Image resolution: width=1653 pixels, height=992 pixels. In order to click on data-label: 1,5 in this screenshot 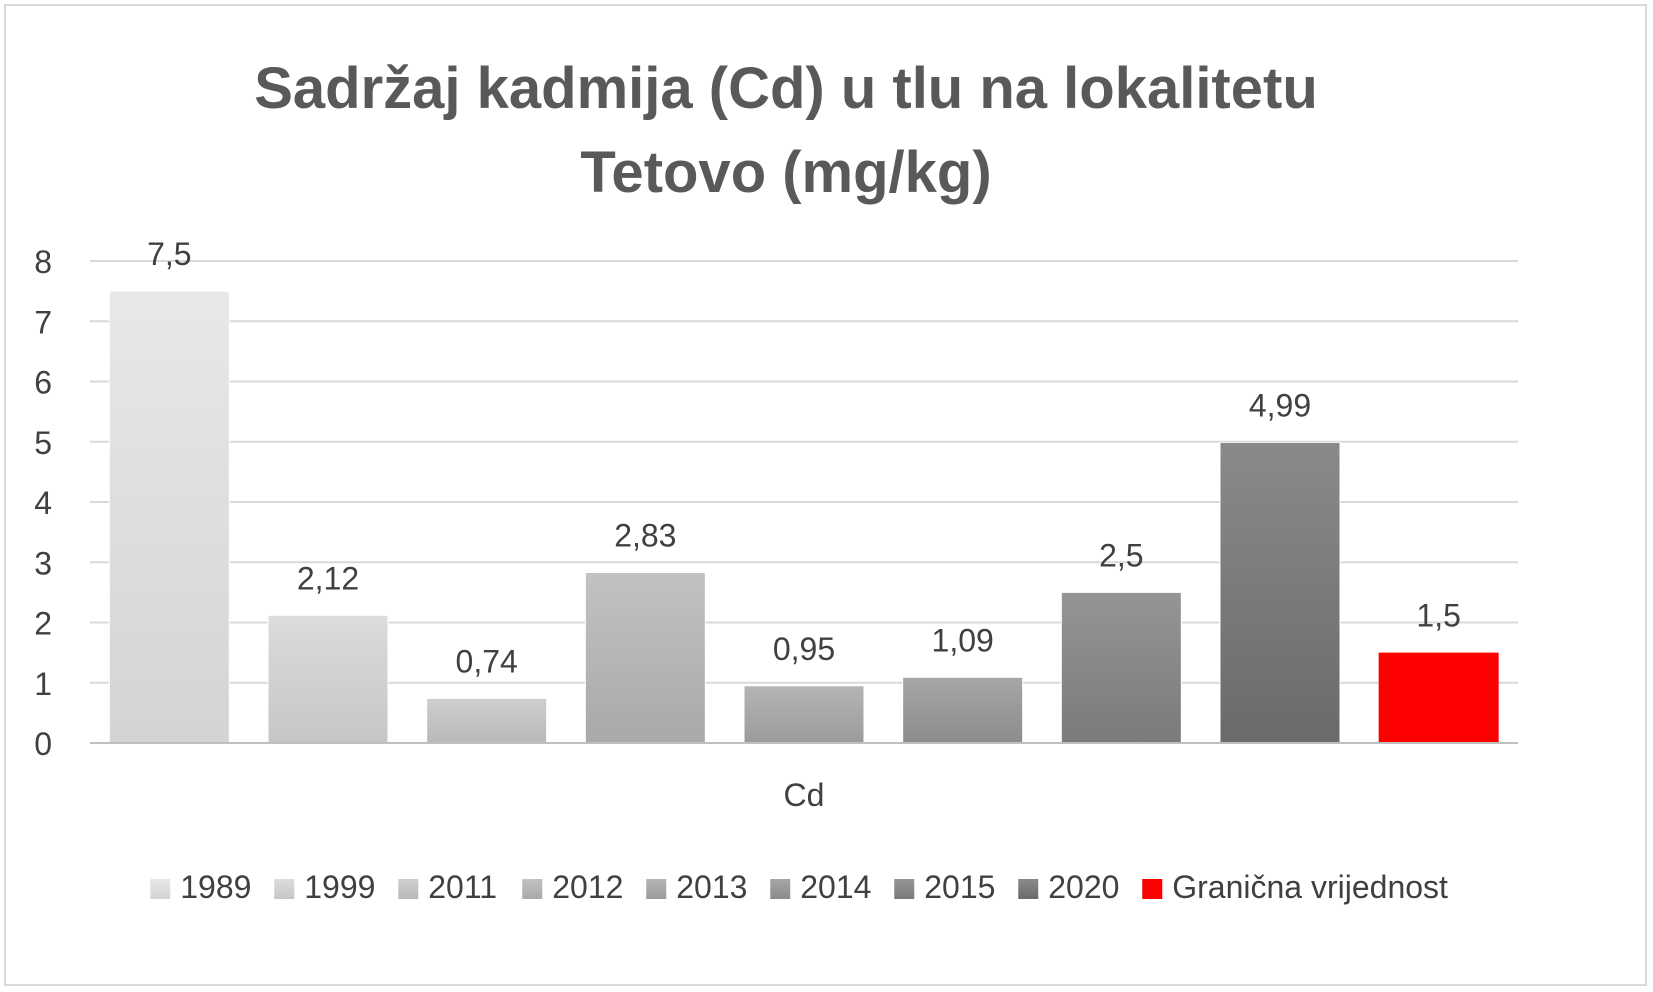, I will do `click(1438, 616)`.